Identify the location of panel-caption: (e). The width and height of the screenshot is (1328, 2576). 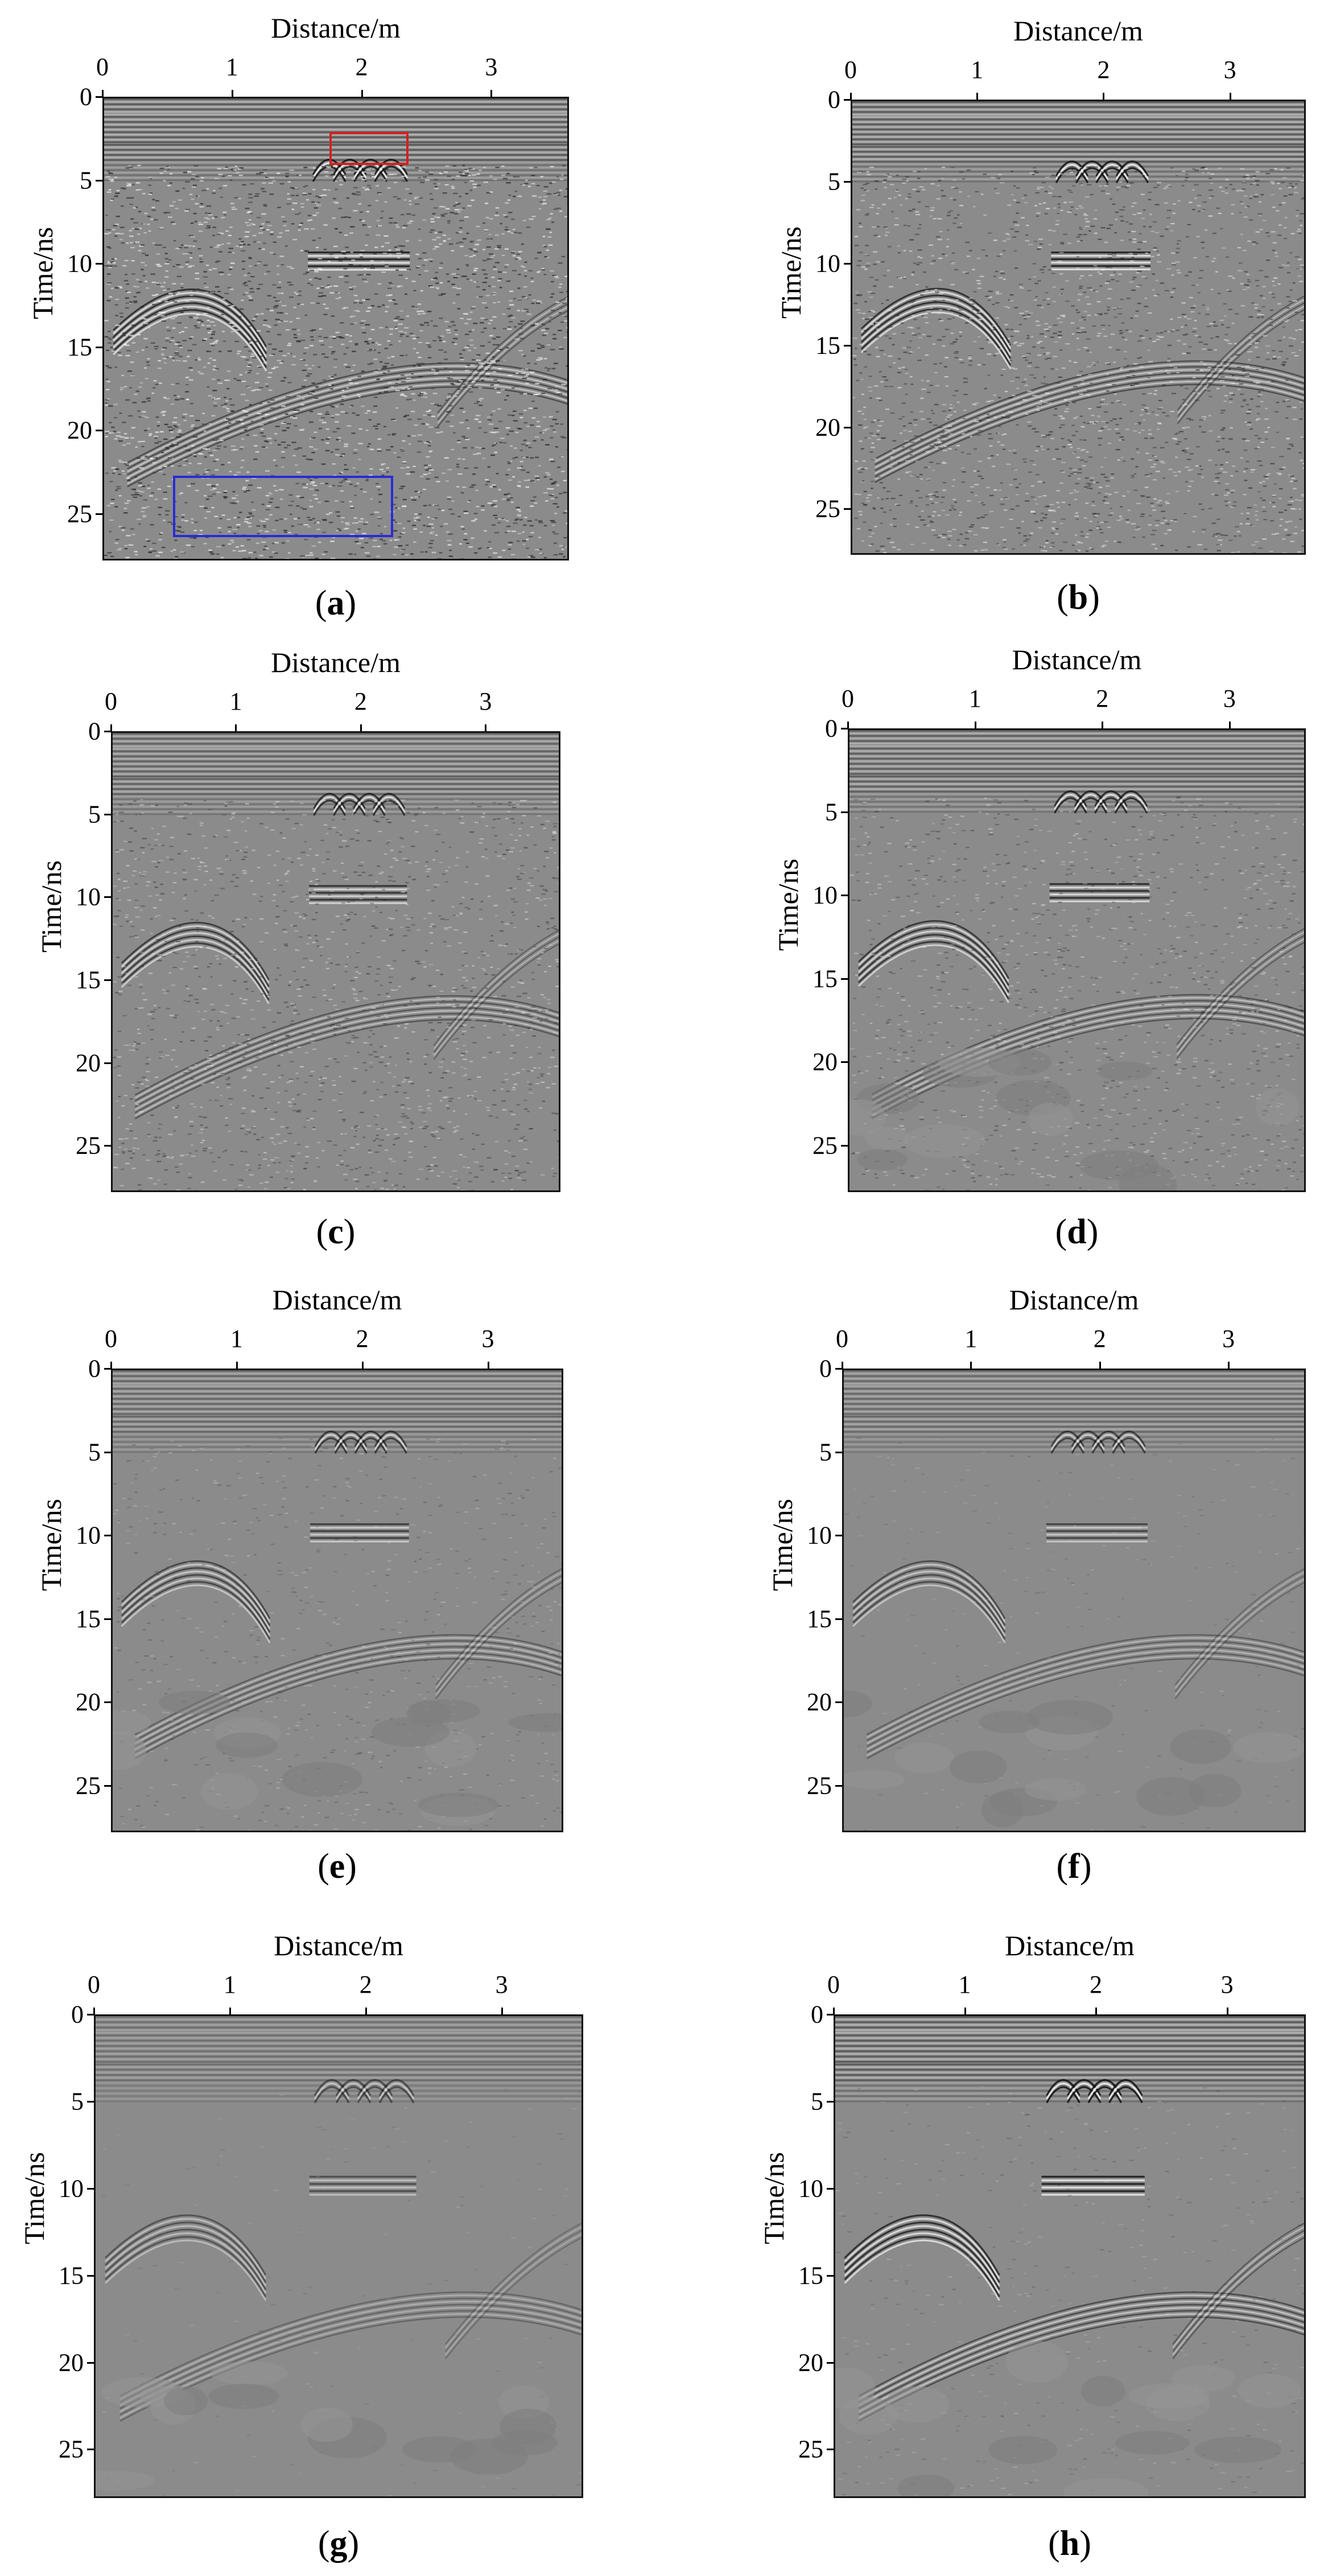
(337, 1867).